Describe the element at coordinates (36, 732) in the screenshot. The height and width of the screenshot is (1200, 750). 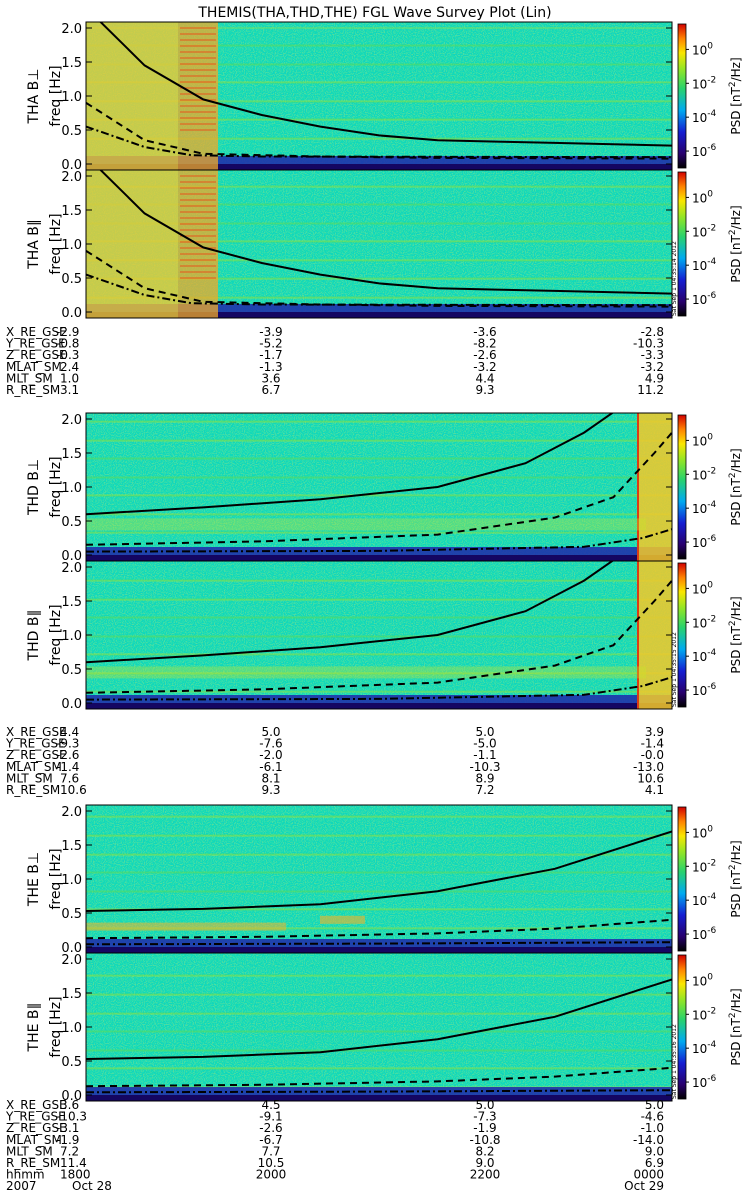
I see `ephemeris-row-label: X_RE_GSE` at that location.